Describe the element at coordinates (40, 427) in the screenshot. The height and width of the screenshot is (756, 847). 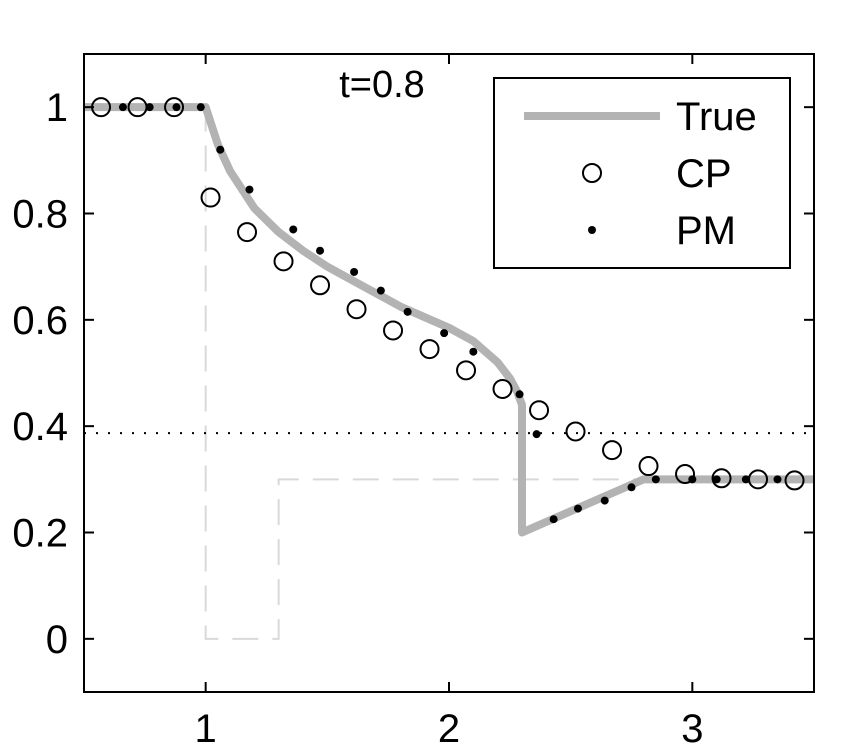
I see `y-tick-label: 0.4` at that location.